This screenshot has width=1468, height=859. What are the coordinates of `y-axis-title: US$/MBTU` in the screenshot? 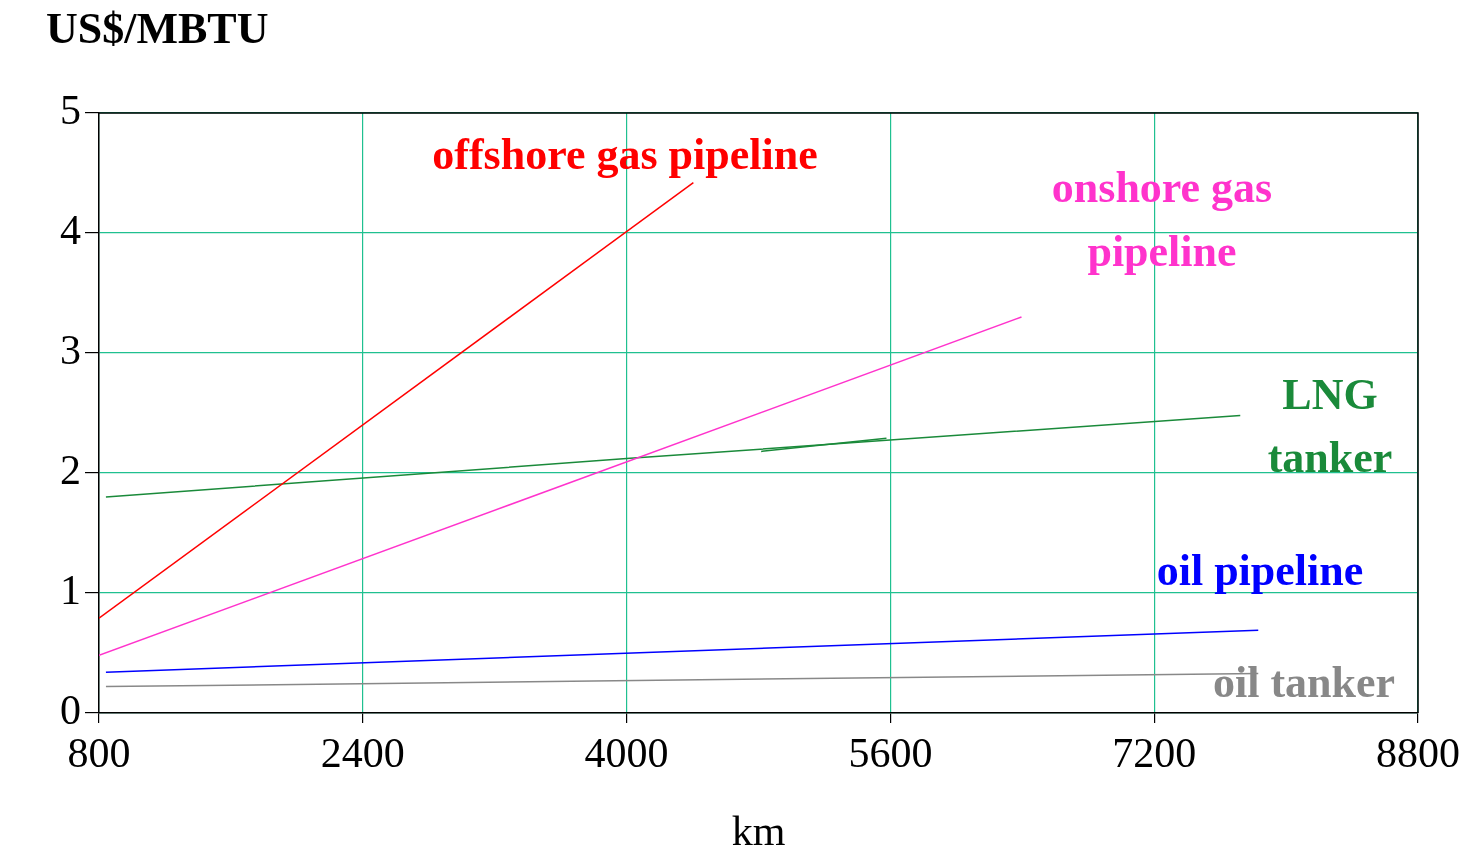 It's located at (157, 29).